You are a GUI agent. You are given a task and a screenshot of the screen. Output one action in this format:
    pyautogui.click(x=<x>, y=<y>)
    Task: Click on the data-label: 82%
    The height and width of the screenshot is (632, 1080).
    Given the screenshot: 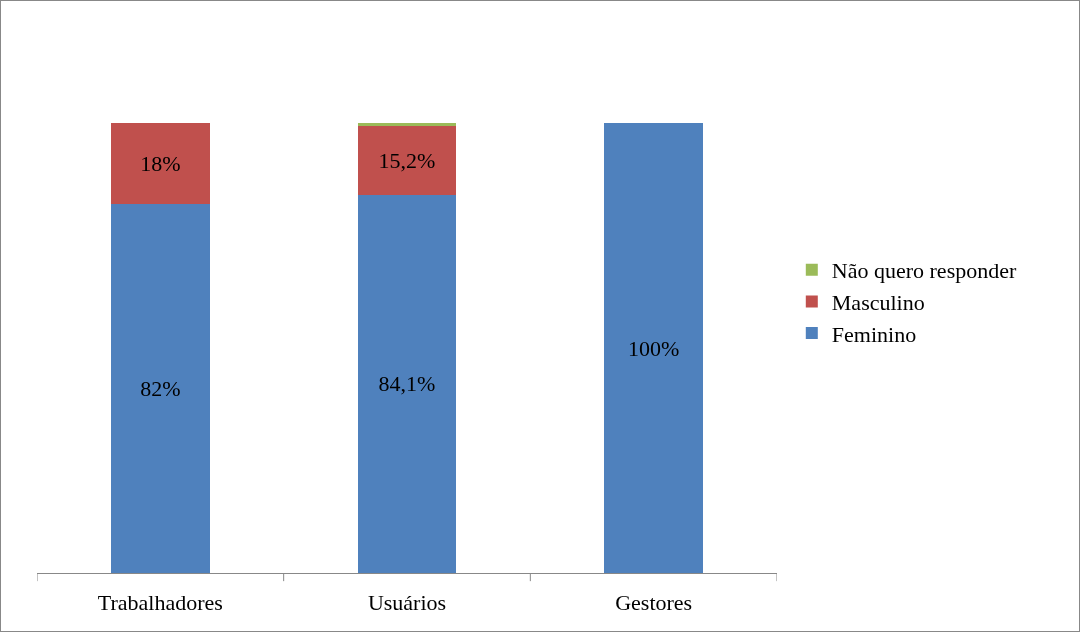 What is the action you would take?
    pyautogui.click(x=160, y=389)
    